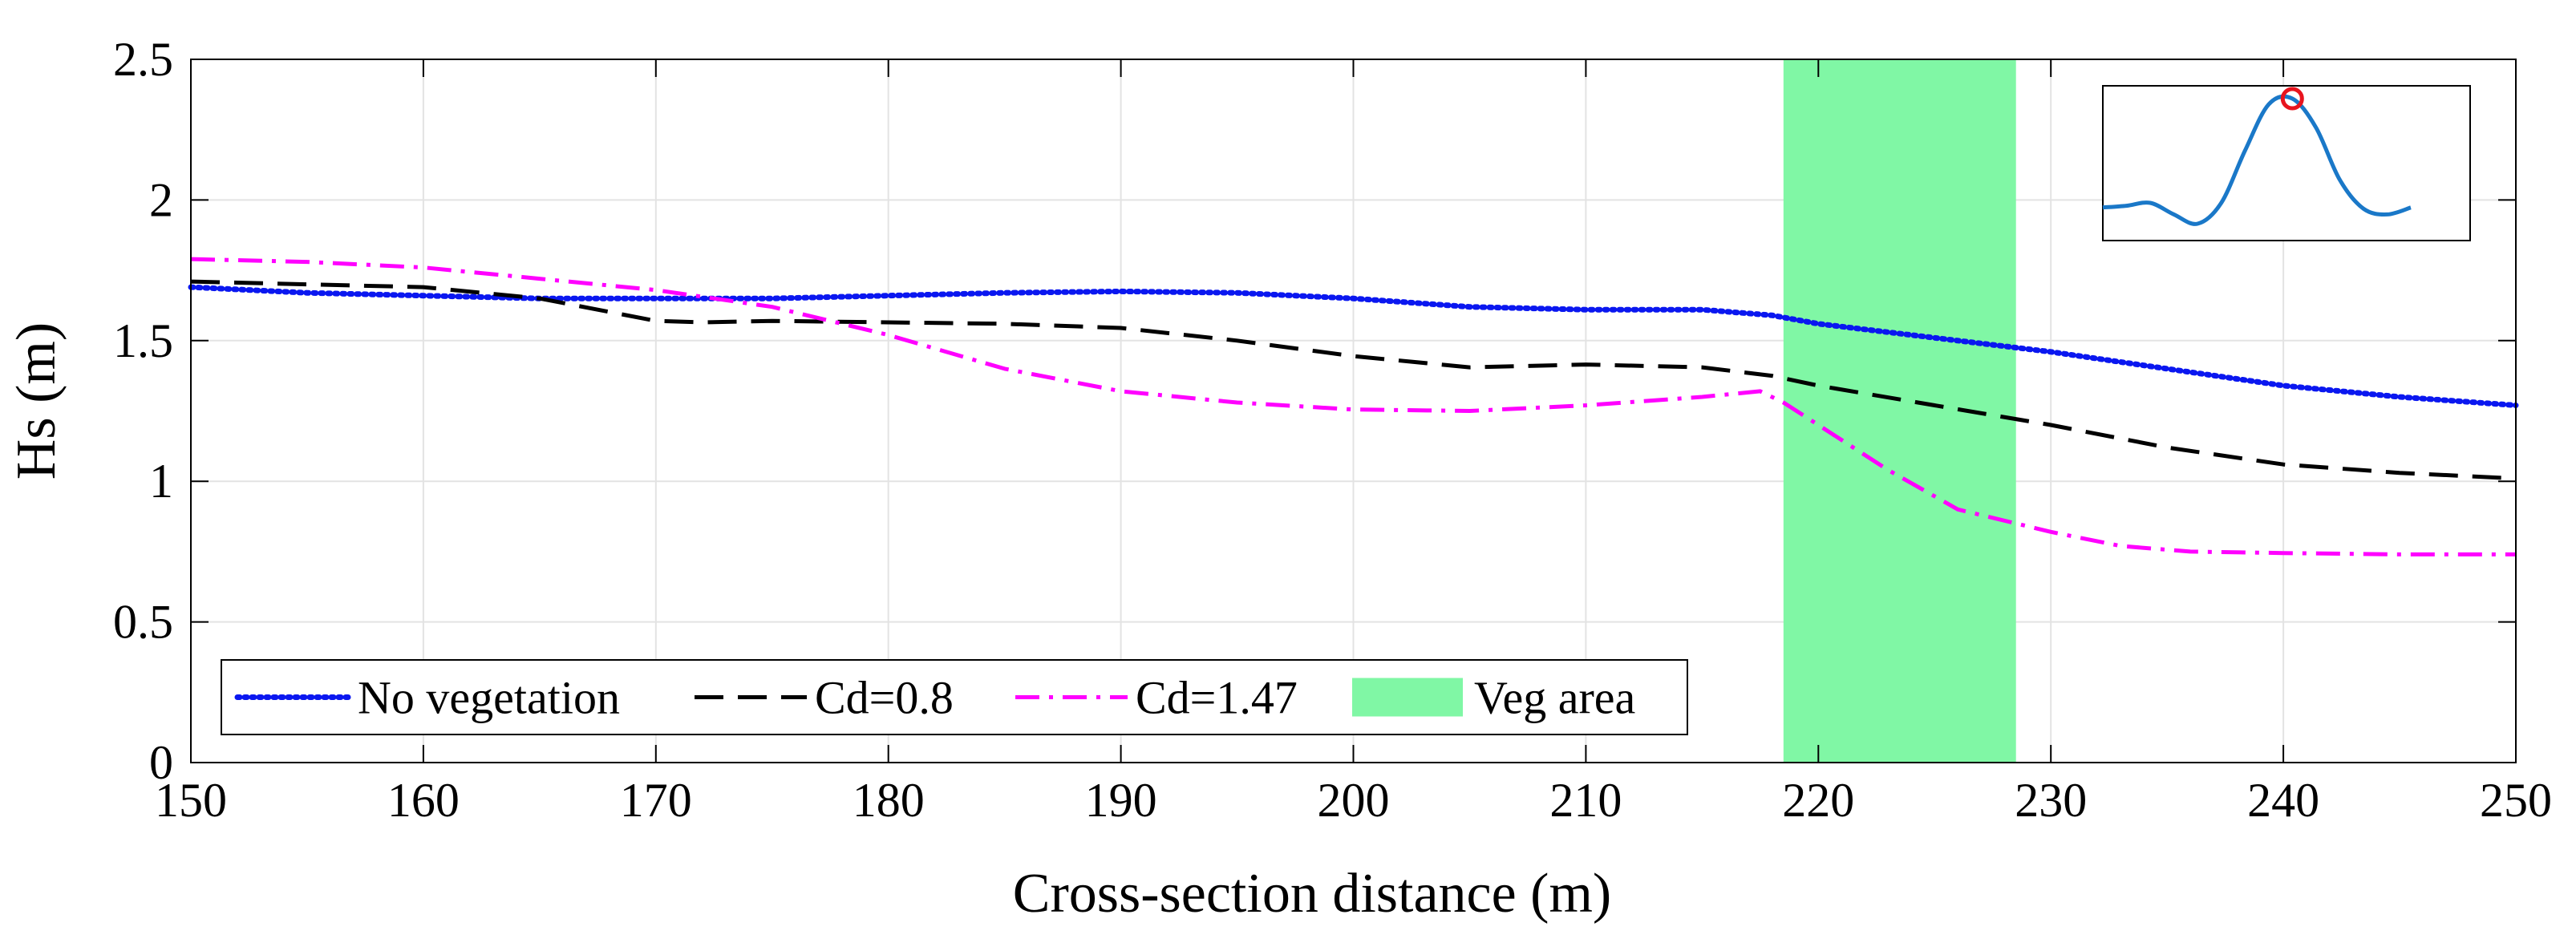 The height and width of the screenshot is (951, 2576). I want to click on y-tick-label: 0.5, so click(143, 622).